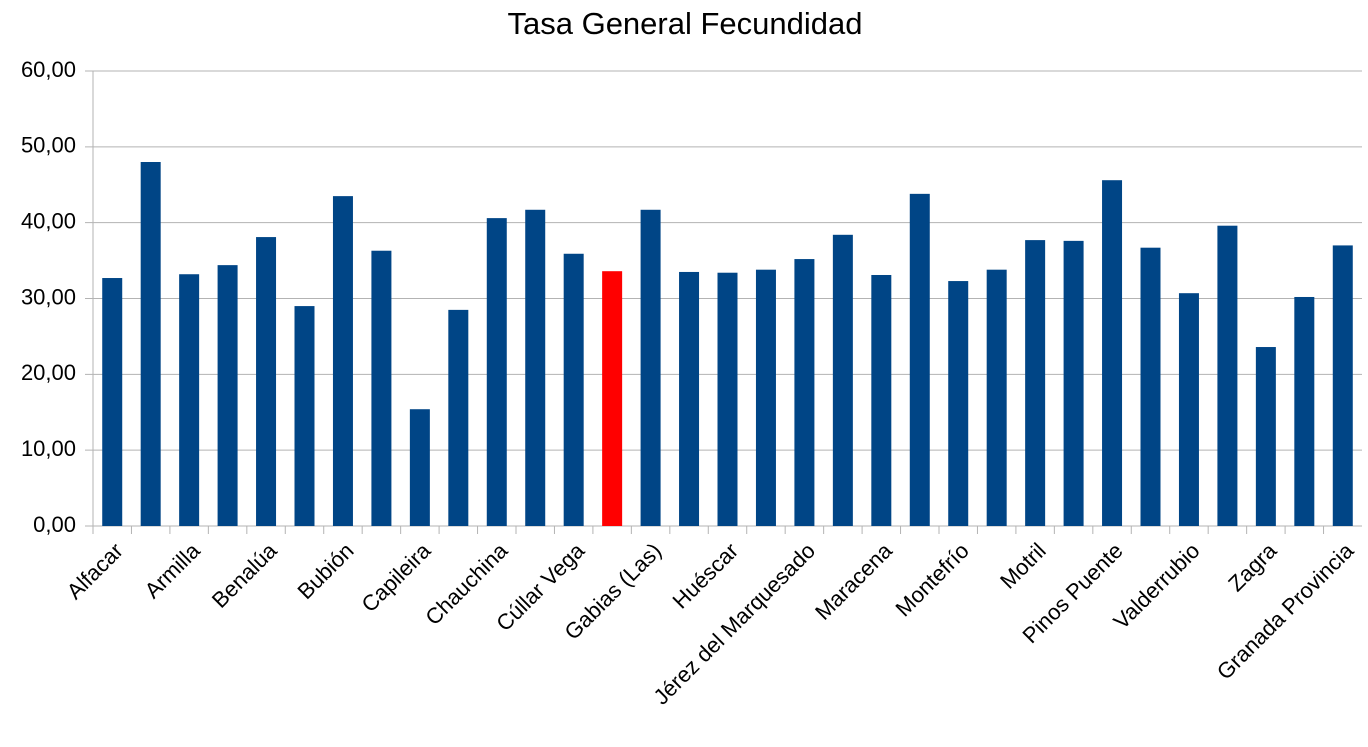  I want to click on y-tick-label: 10,00, so click(48, 448).